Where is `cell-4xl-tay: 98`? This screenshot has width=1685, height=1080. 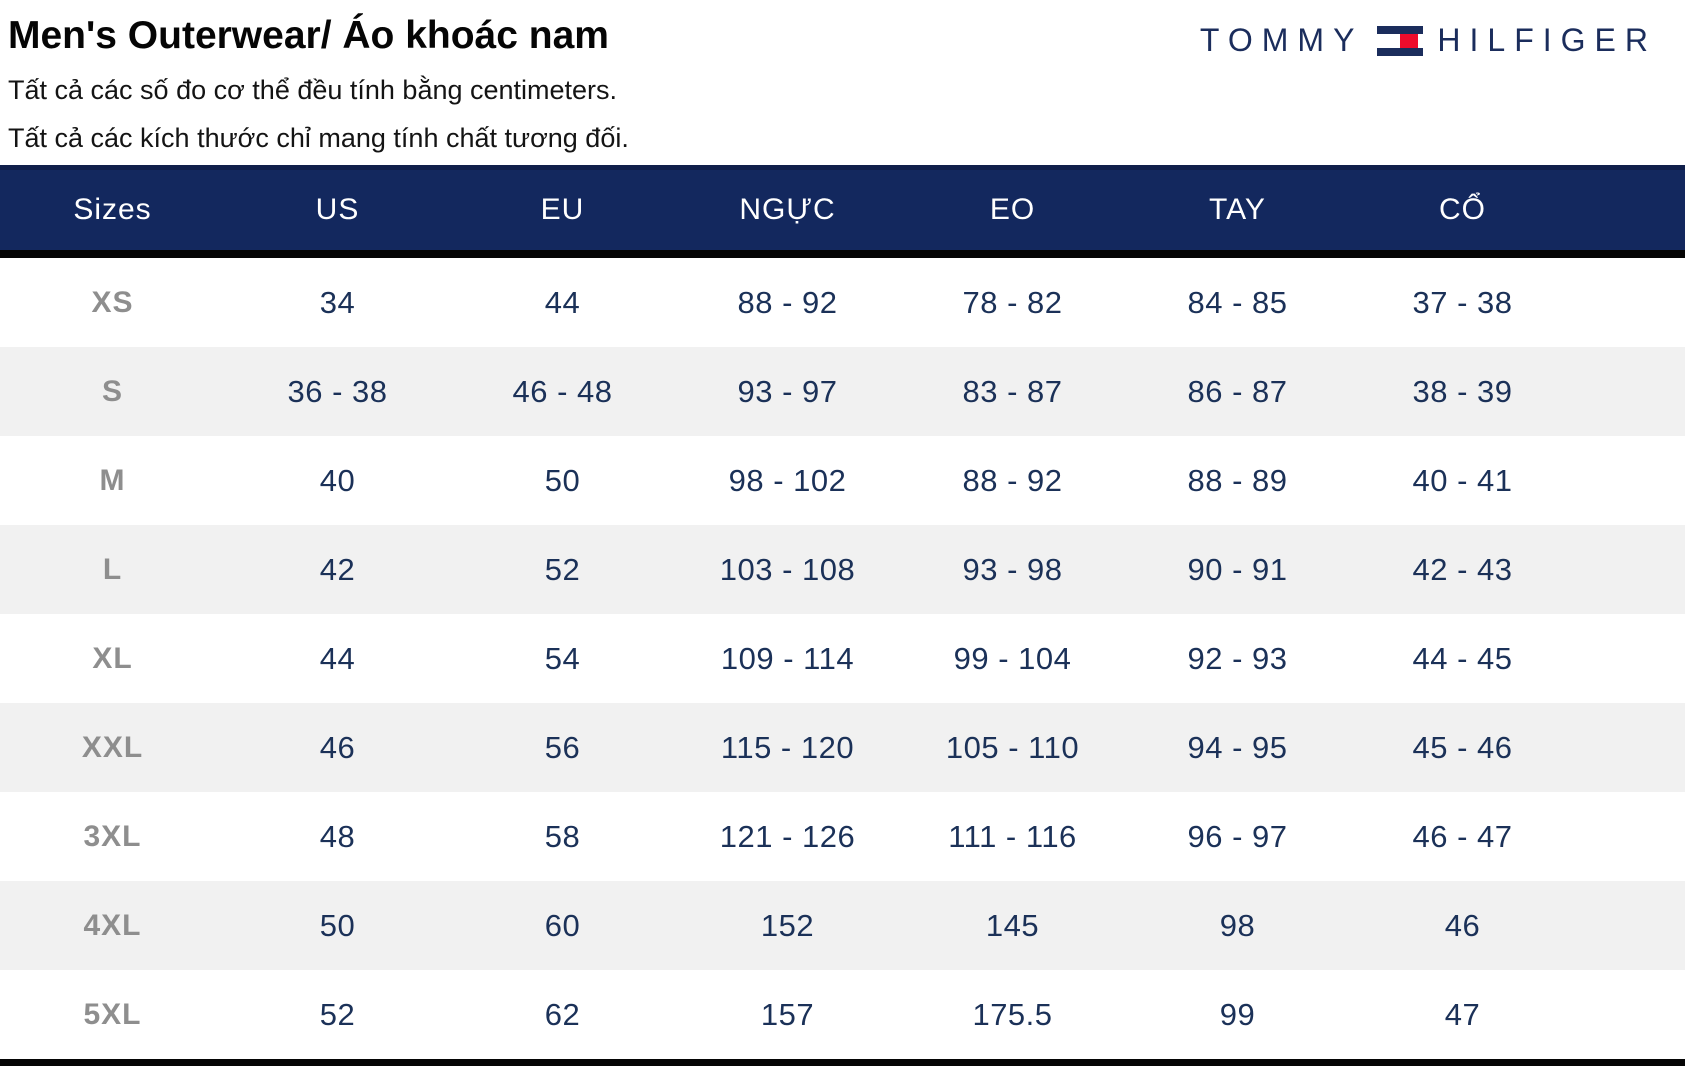 cell-4xl-tay: 98 is located at coordinates (1237, 925).